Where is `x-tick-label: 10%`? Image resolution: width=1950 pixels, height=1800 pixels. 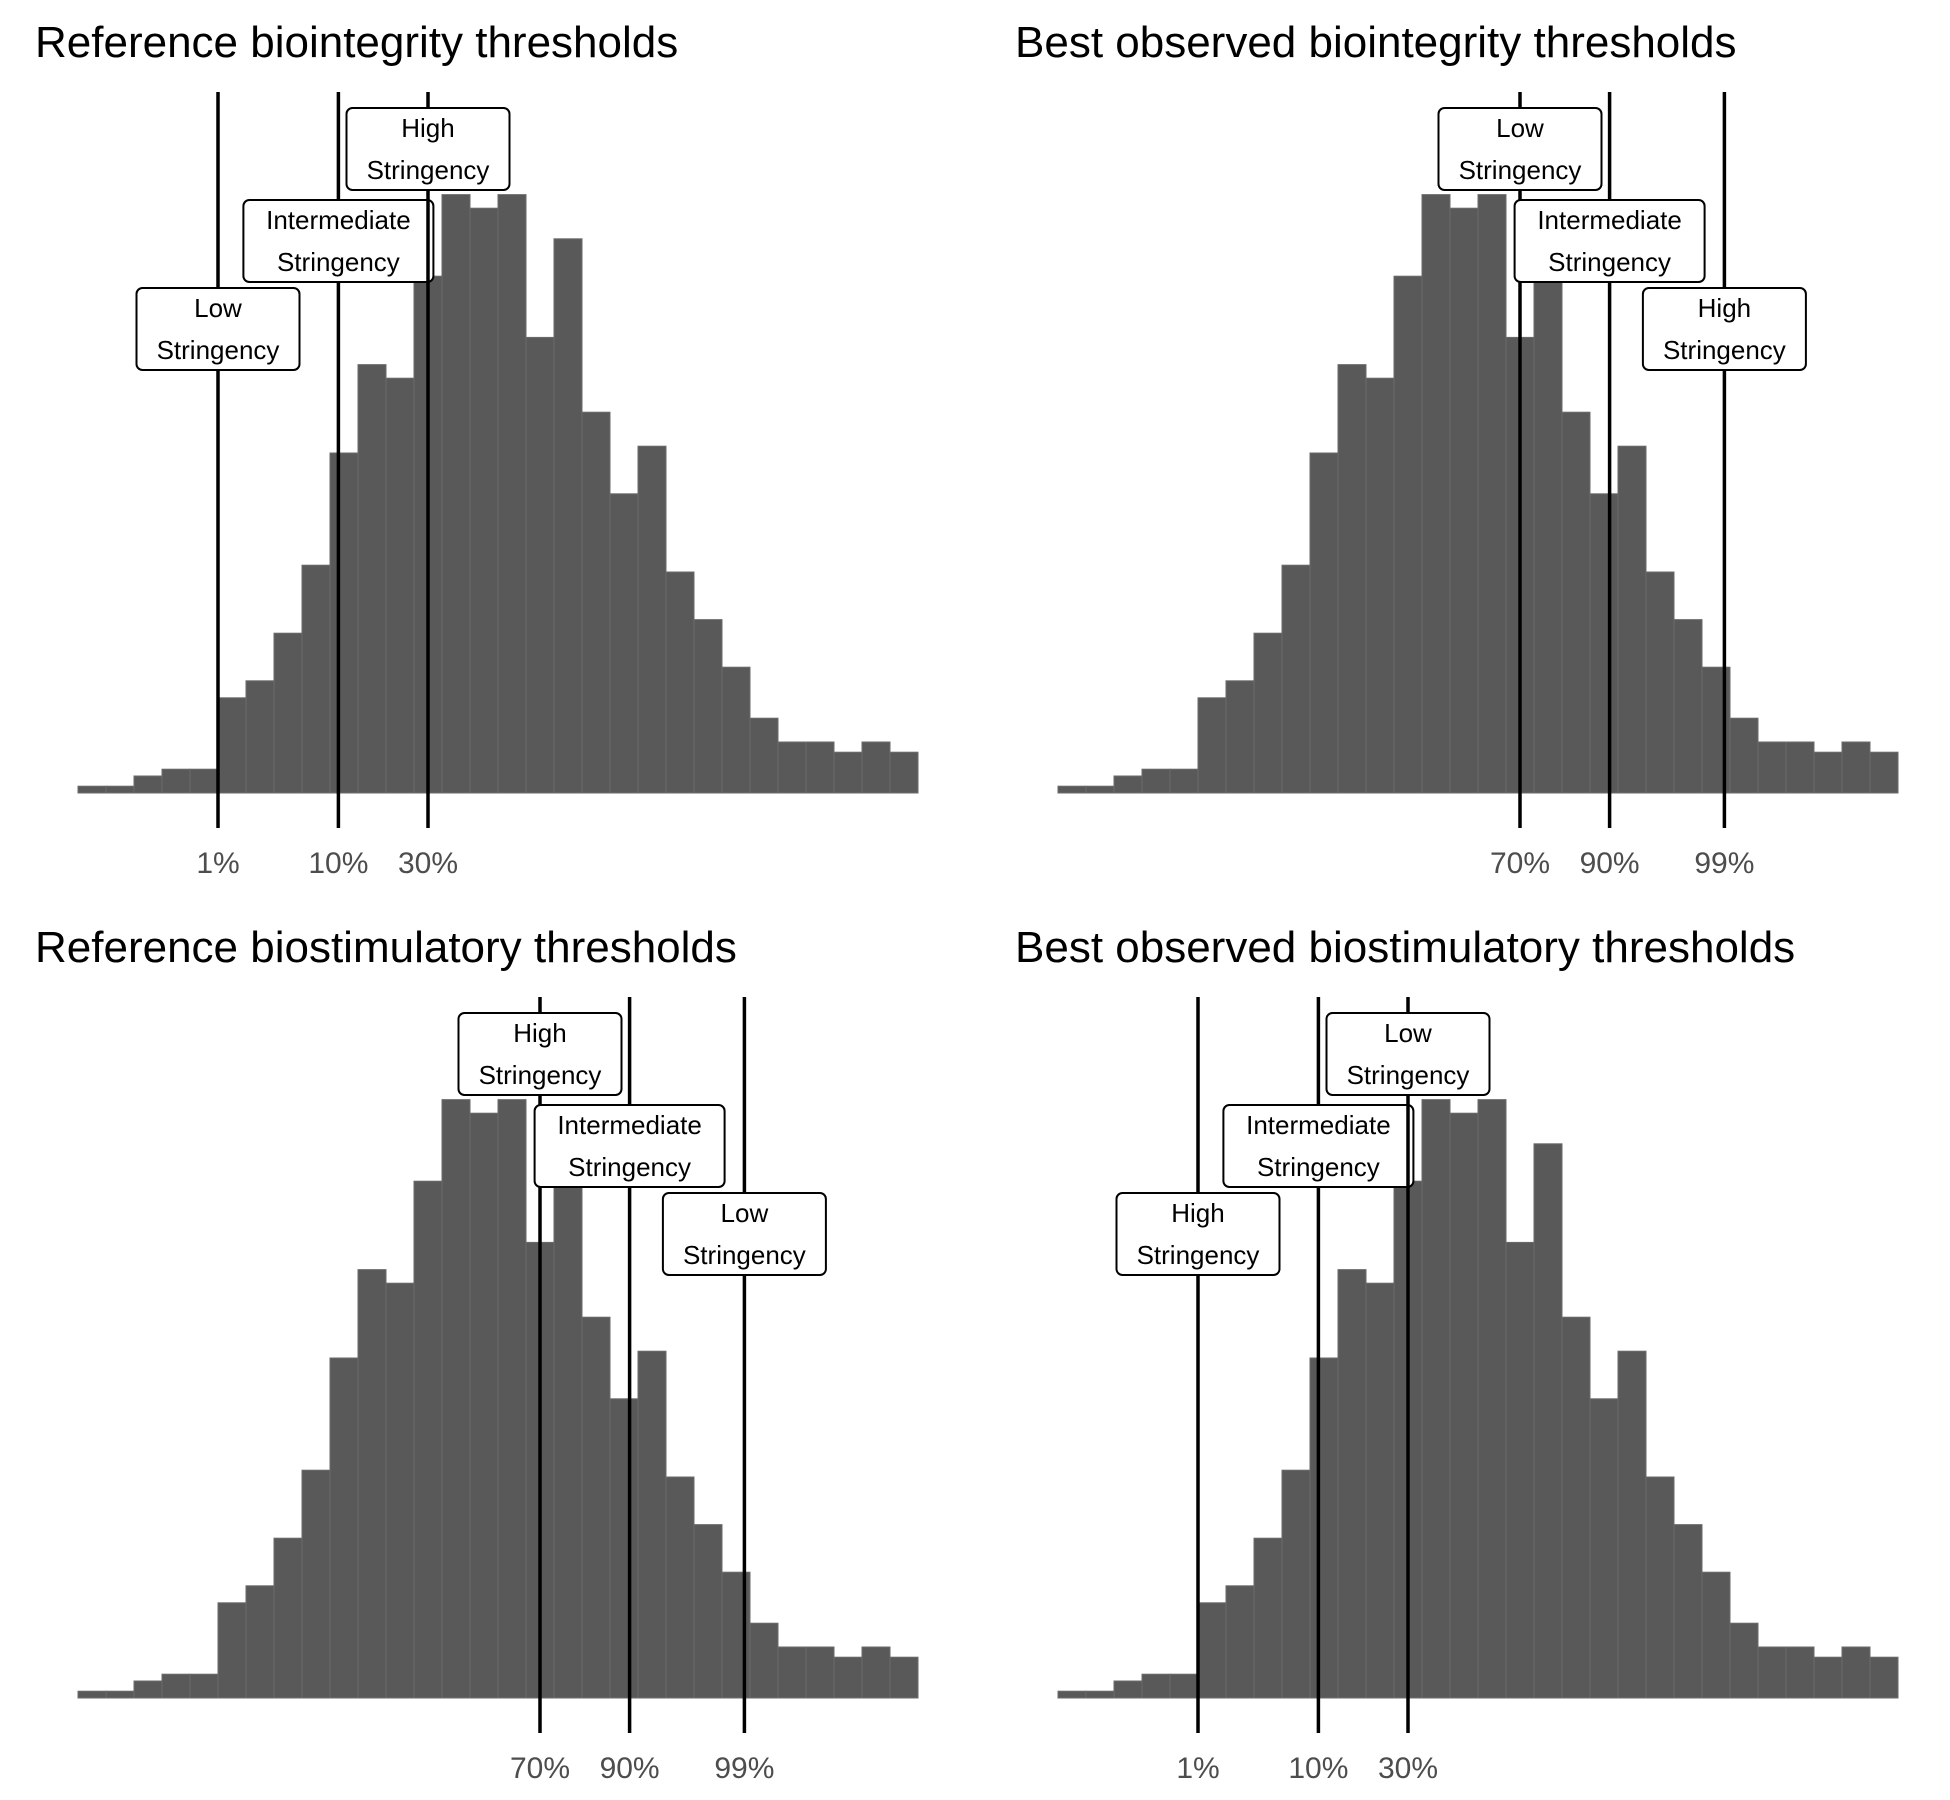 x-tick-label: 10% is located at coordinates (1318, 1768).